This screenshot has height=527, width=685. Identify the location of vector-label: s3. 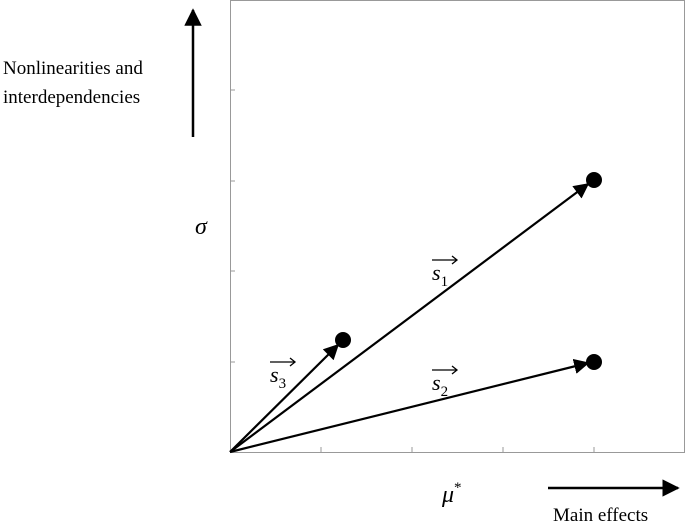
(278, 377).